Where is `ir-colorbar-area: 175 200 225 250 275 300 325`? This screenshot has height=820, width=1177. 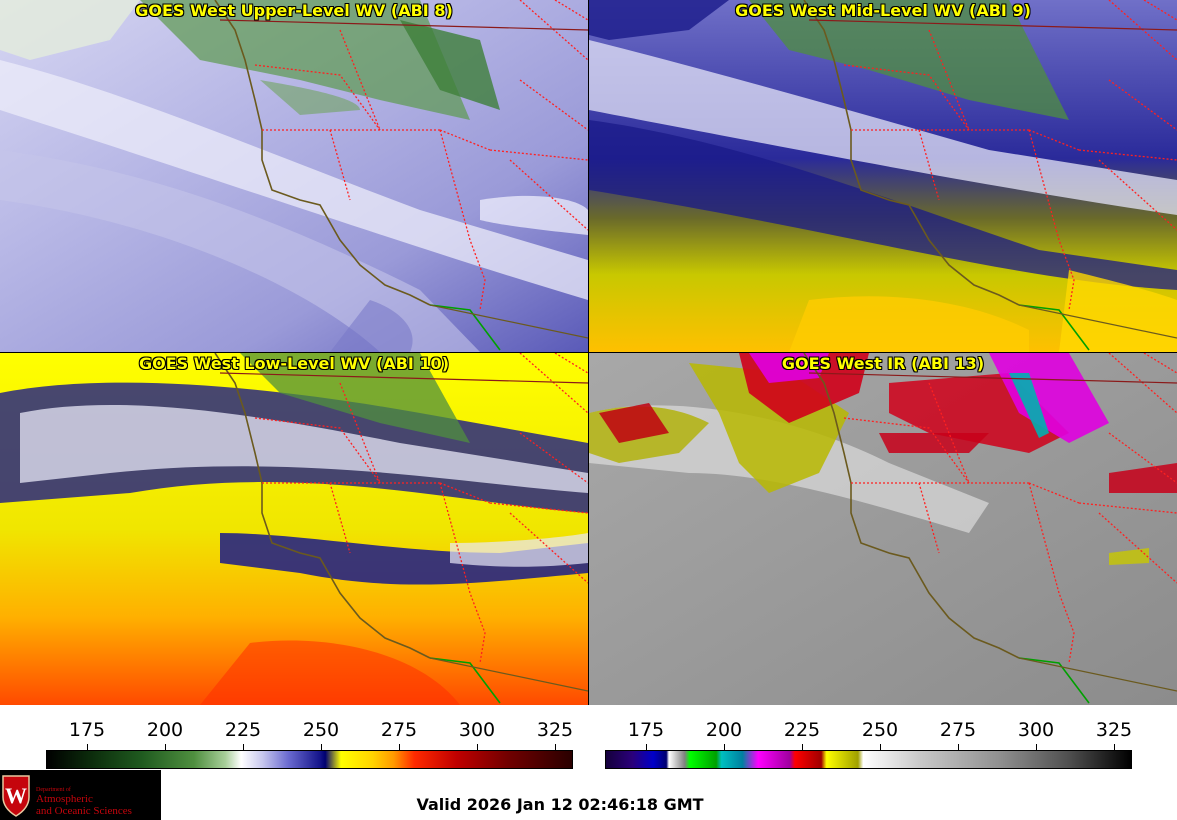 ir-colorbar-area: 175 200 225 250 275 300 325 is located at coordinates (588, 740).